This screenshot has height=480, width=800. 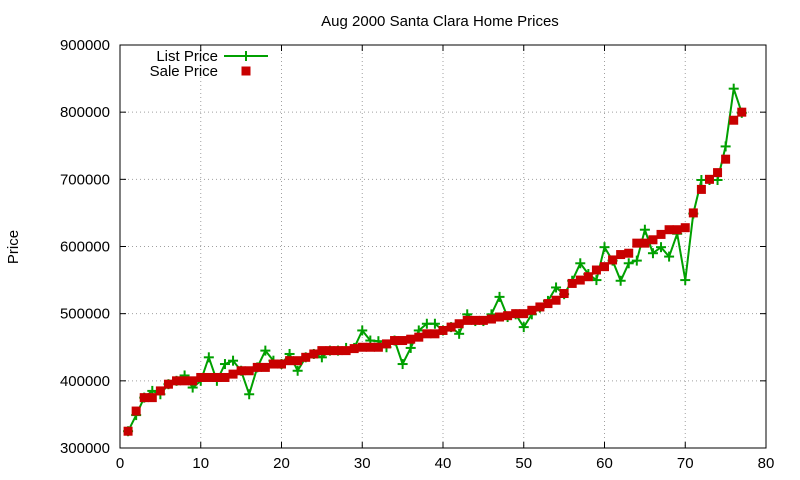 I want to click on legend-square, so click(x=246, y=71).